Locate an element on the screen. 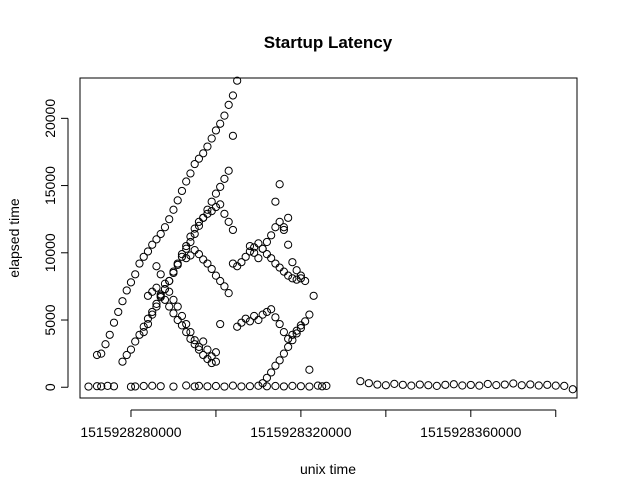  y-tick-label: 15000 is located at coordinates (50, 185).